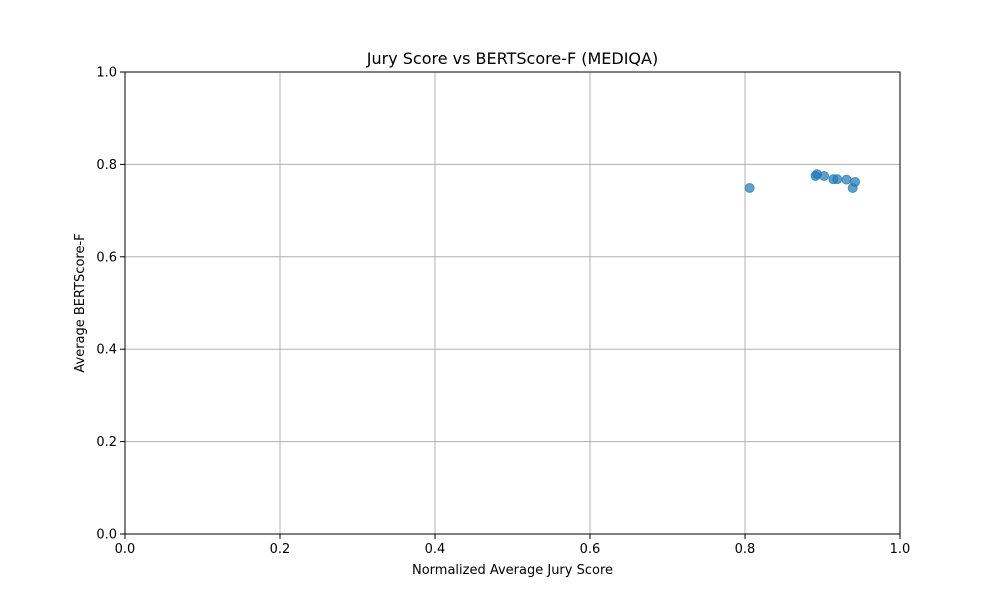 Image resolution: width=1000 pixels, height=600 pixels. Describe the element at coordinates (512, 570) in the screenshot. I see `x-axis-label: Normalized Average Jury Score` at that location.